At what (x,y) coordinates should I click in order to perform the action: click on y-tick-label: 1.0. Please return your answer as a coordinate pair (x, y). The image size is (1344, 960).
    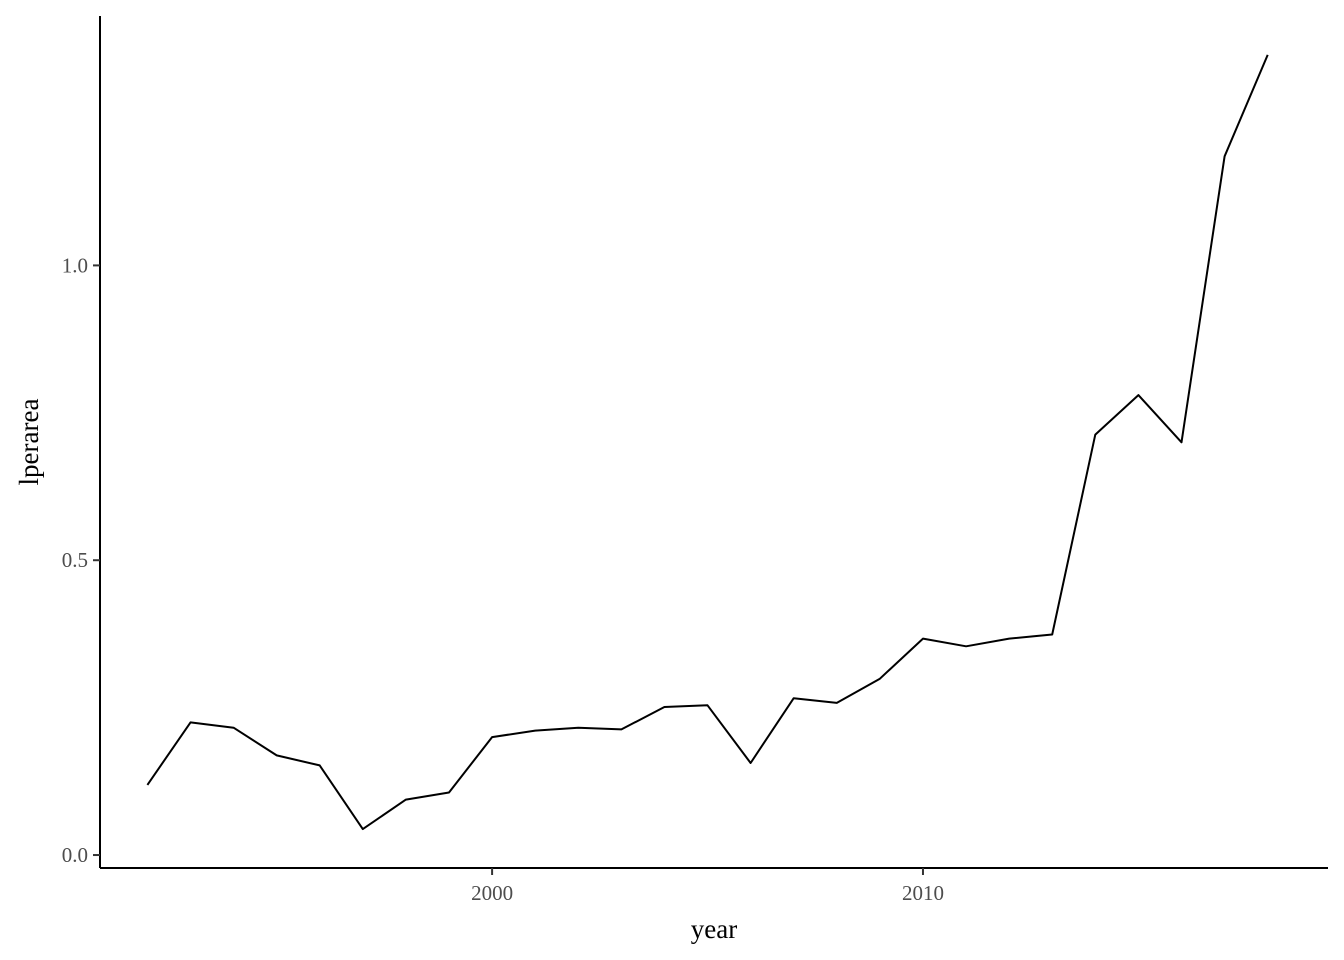
    Looking at the image, I should click on (75, 265).